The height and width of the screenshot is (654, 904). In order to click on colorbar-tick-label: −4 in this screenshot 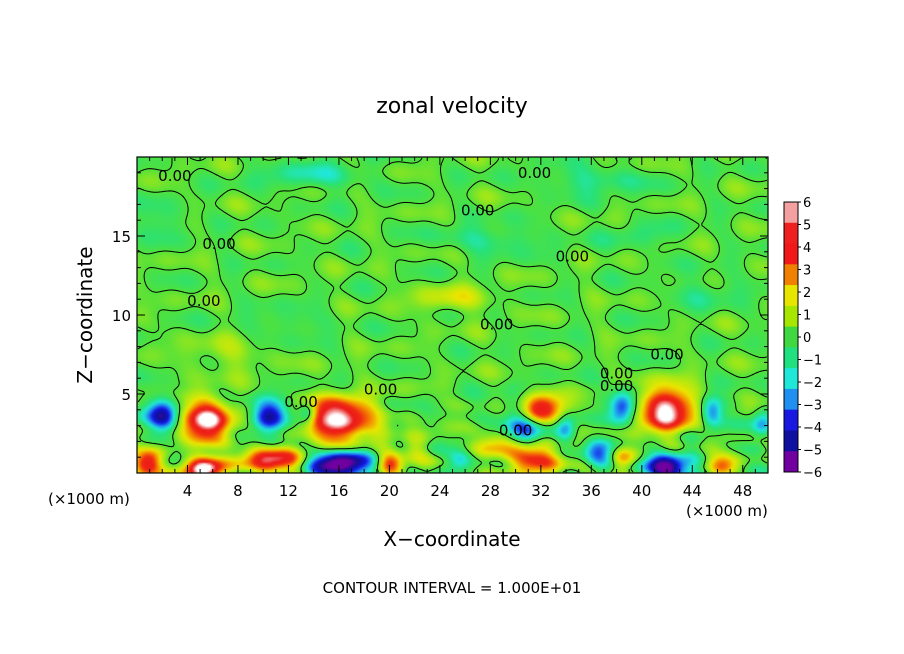, I will do `click(812, 428)`.